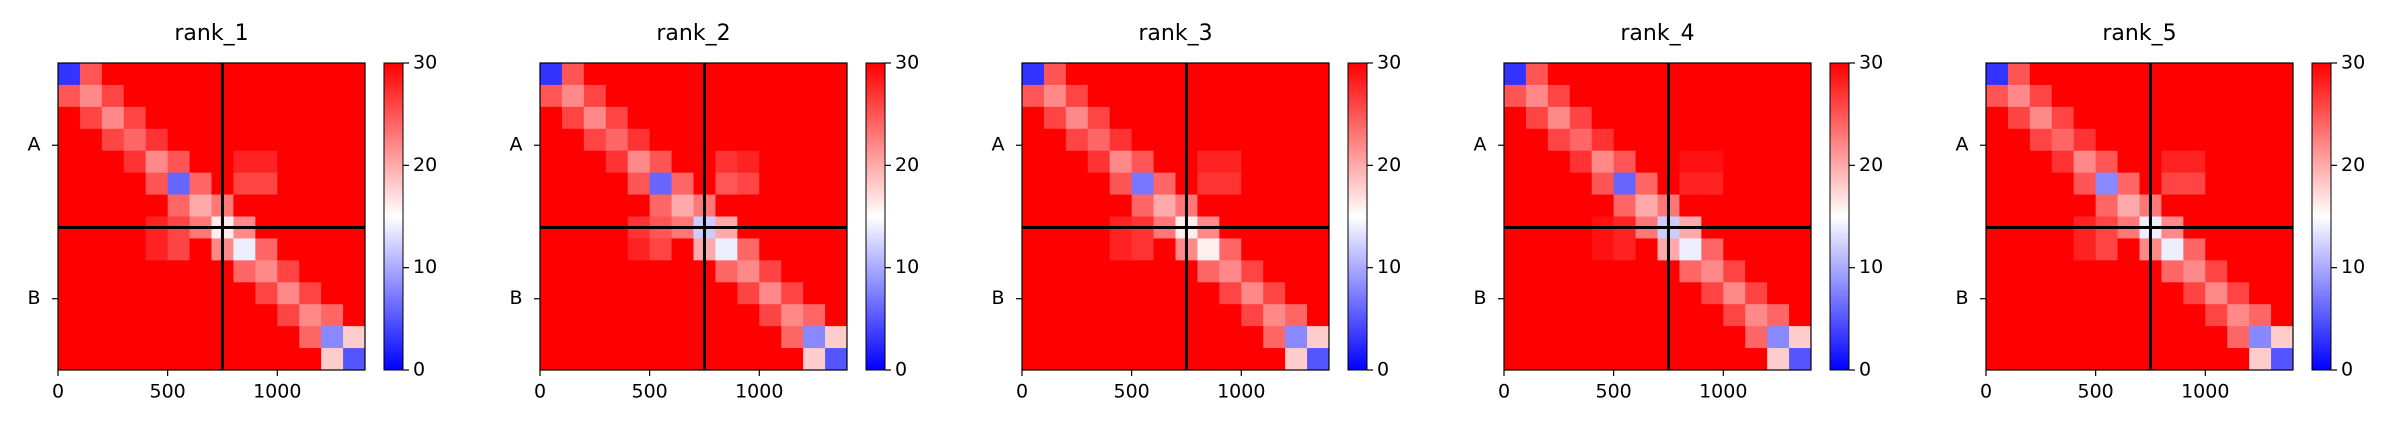  I want to click on y-tick-label: A, so click(998, 145).